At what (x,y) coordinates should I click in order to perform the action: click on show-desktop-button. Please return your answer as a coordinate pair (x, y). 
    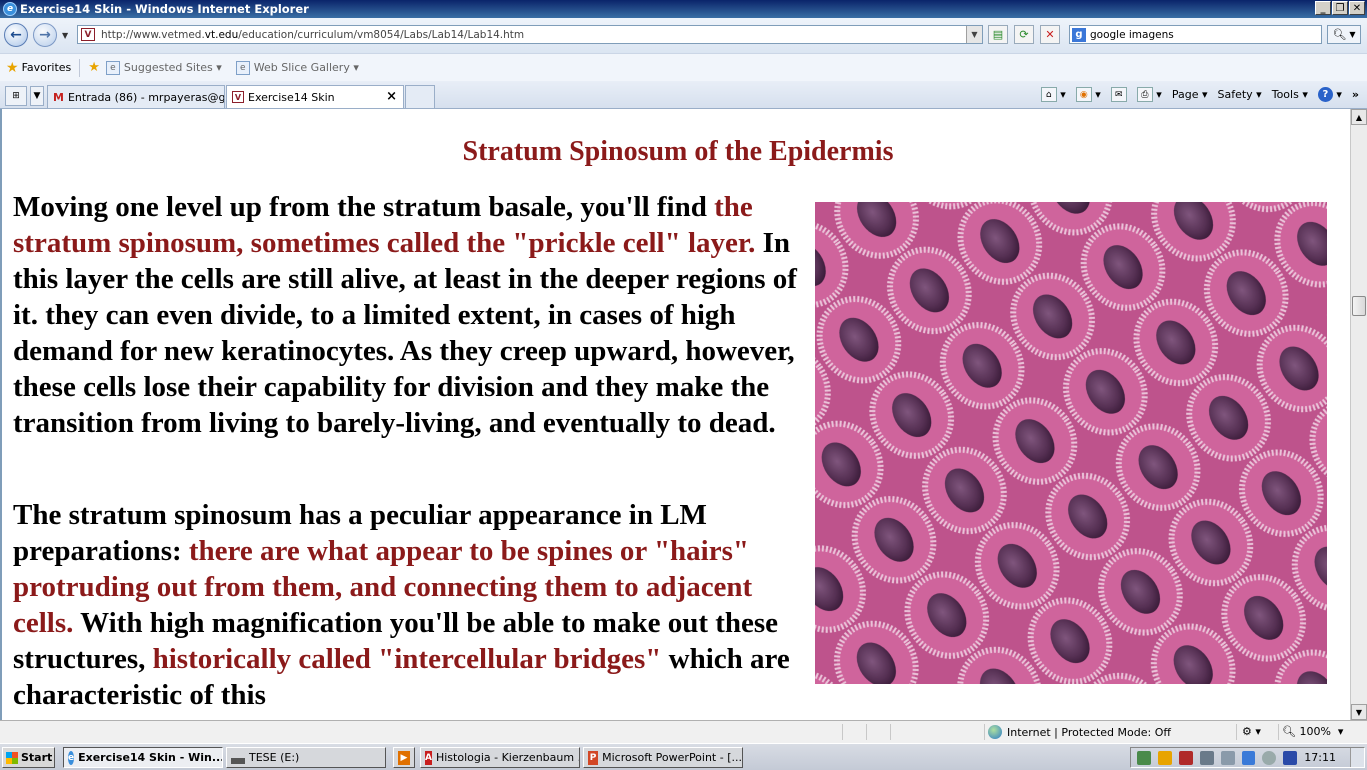
    Looking at the image, I should click on (1357, 757).